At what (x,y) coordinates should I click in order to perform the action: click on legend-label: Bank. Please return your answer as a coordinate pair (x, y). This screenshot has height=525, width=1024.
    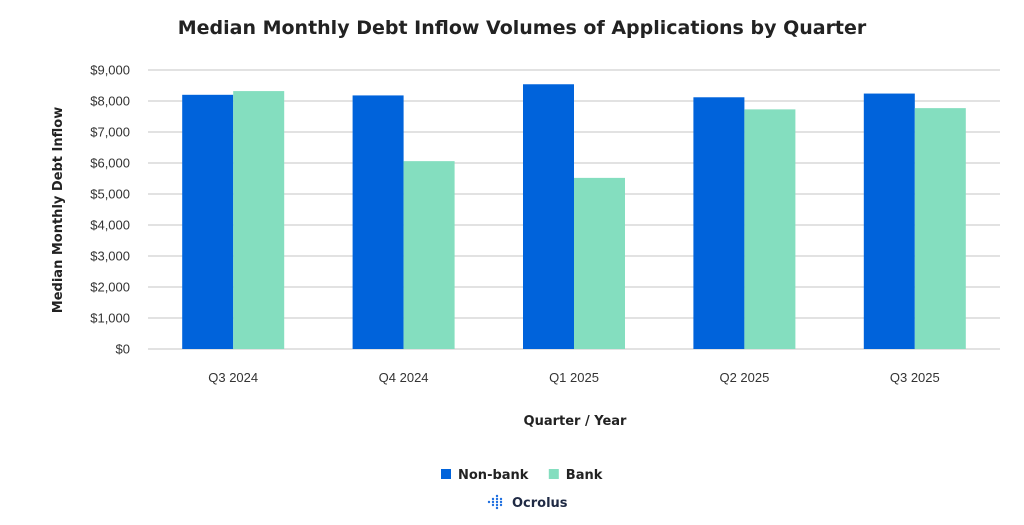
    Looking at the image, I should click on (584, 475).